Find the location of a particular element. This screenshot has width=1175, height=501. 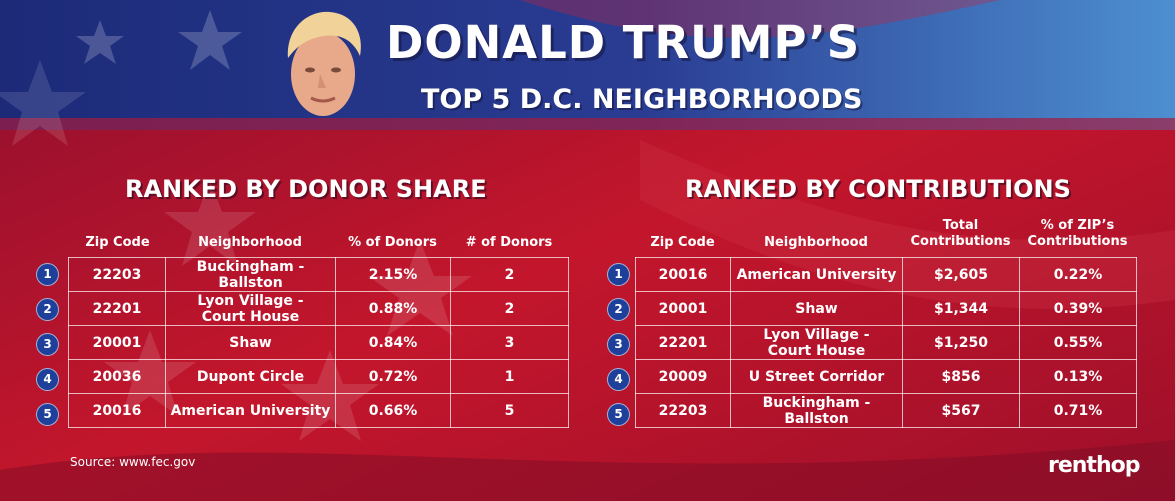

contributions-header-neighborhood: Neighborhood is located at coordinates (816, 242).